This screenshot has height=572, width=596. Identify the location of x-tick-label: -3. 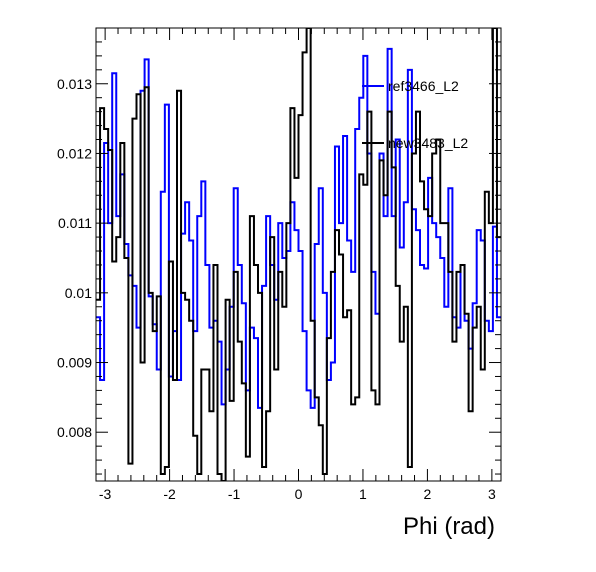
(105, 494).